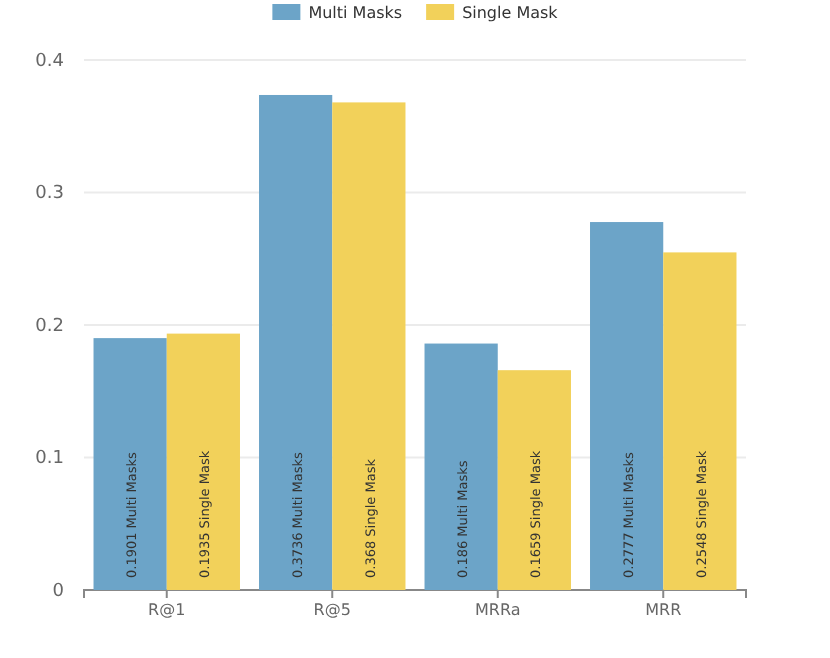 The width and height of the screenshot is (830, 658). What do you see at coordinates (498, 610) in the screenshot?
I see `x-tick-label: MRRa` at bounding box center [498, 610].